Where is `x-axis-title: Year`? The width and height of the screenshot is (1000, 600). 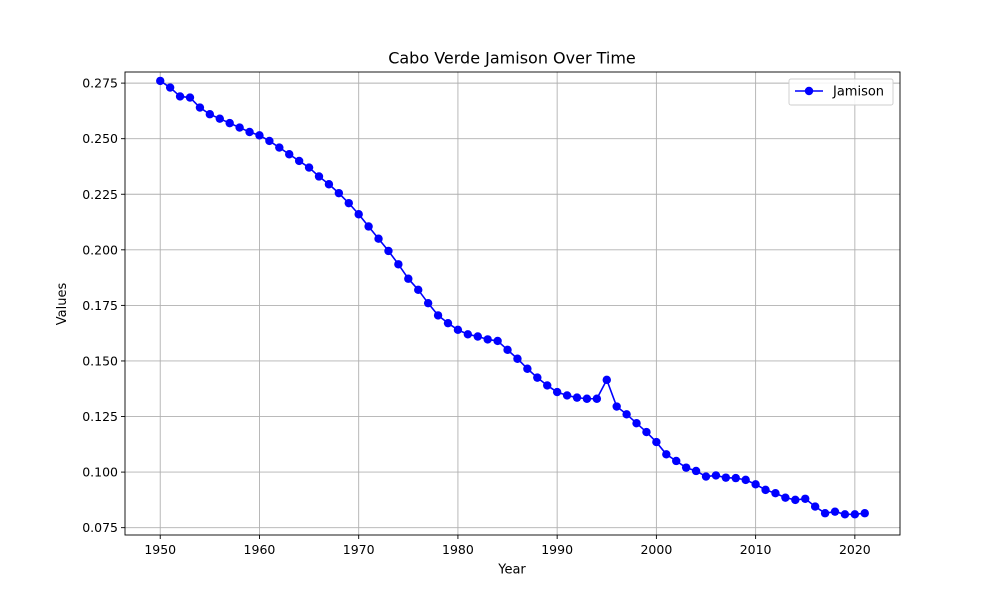
x-axis-title: Year is located at coordinates (511, 570).